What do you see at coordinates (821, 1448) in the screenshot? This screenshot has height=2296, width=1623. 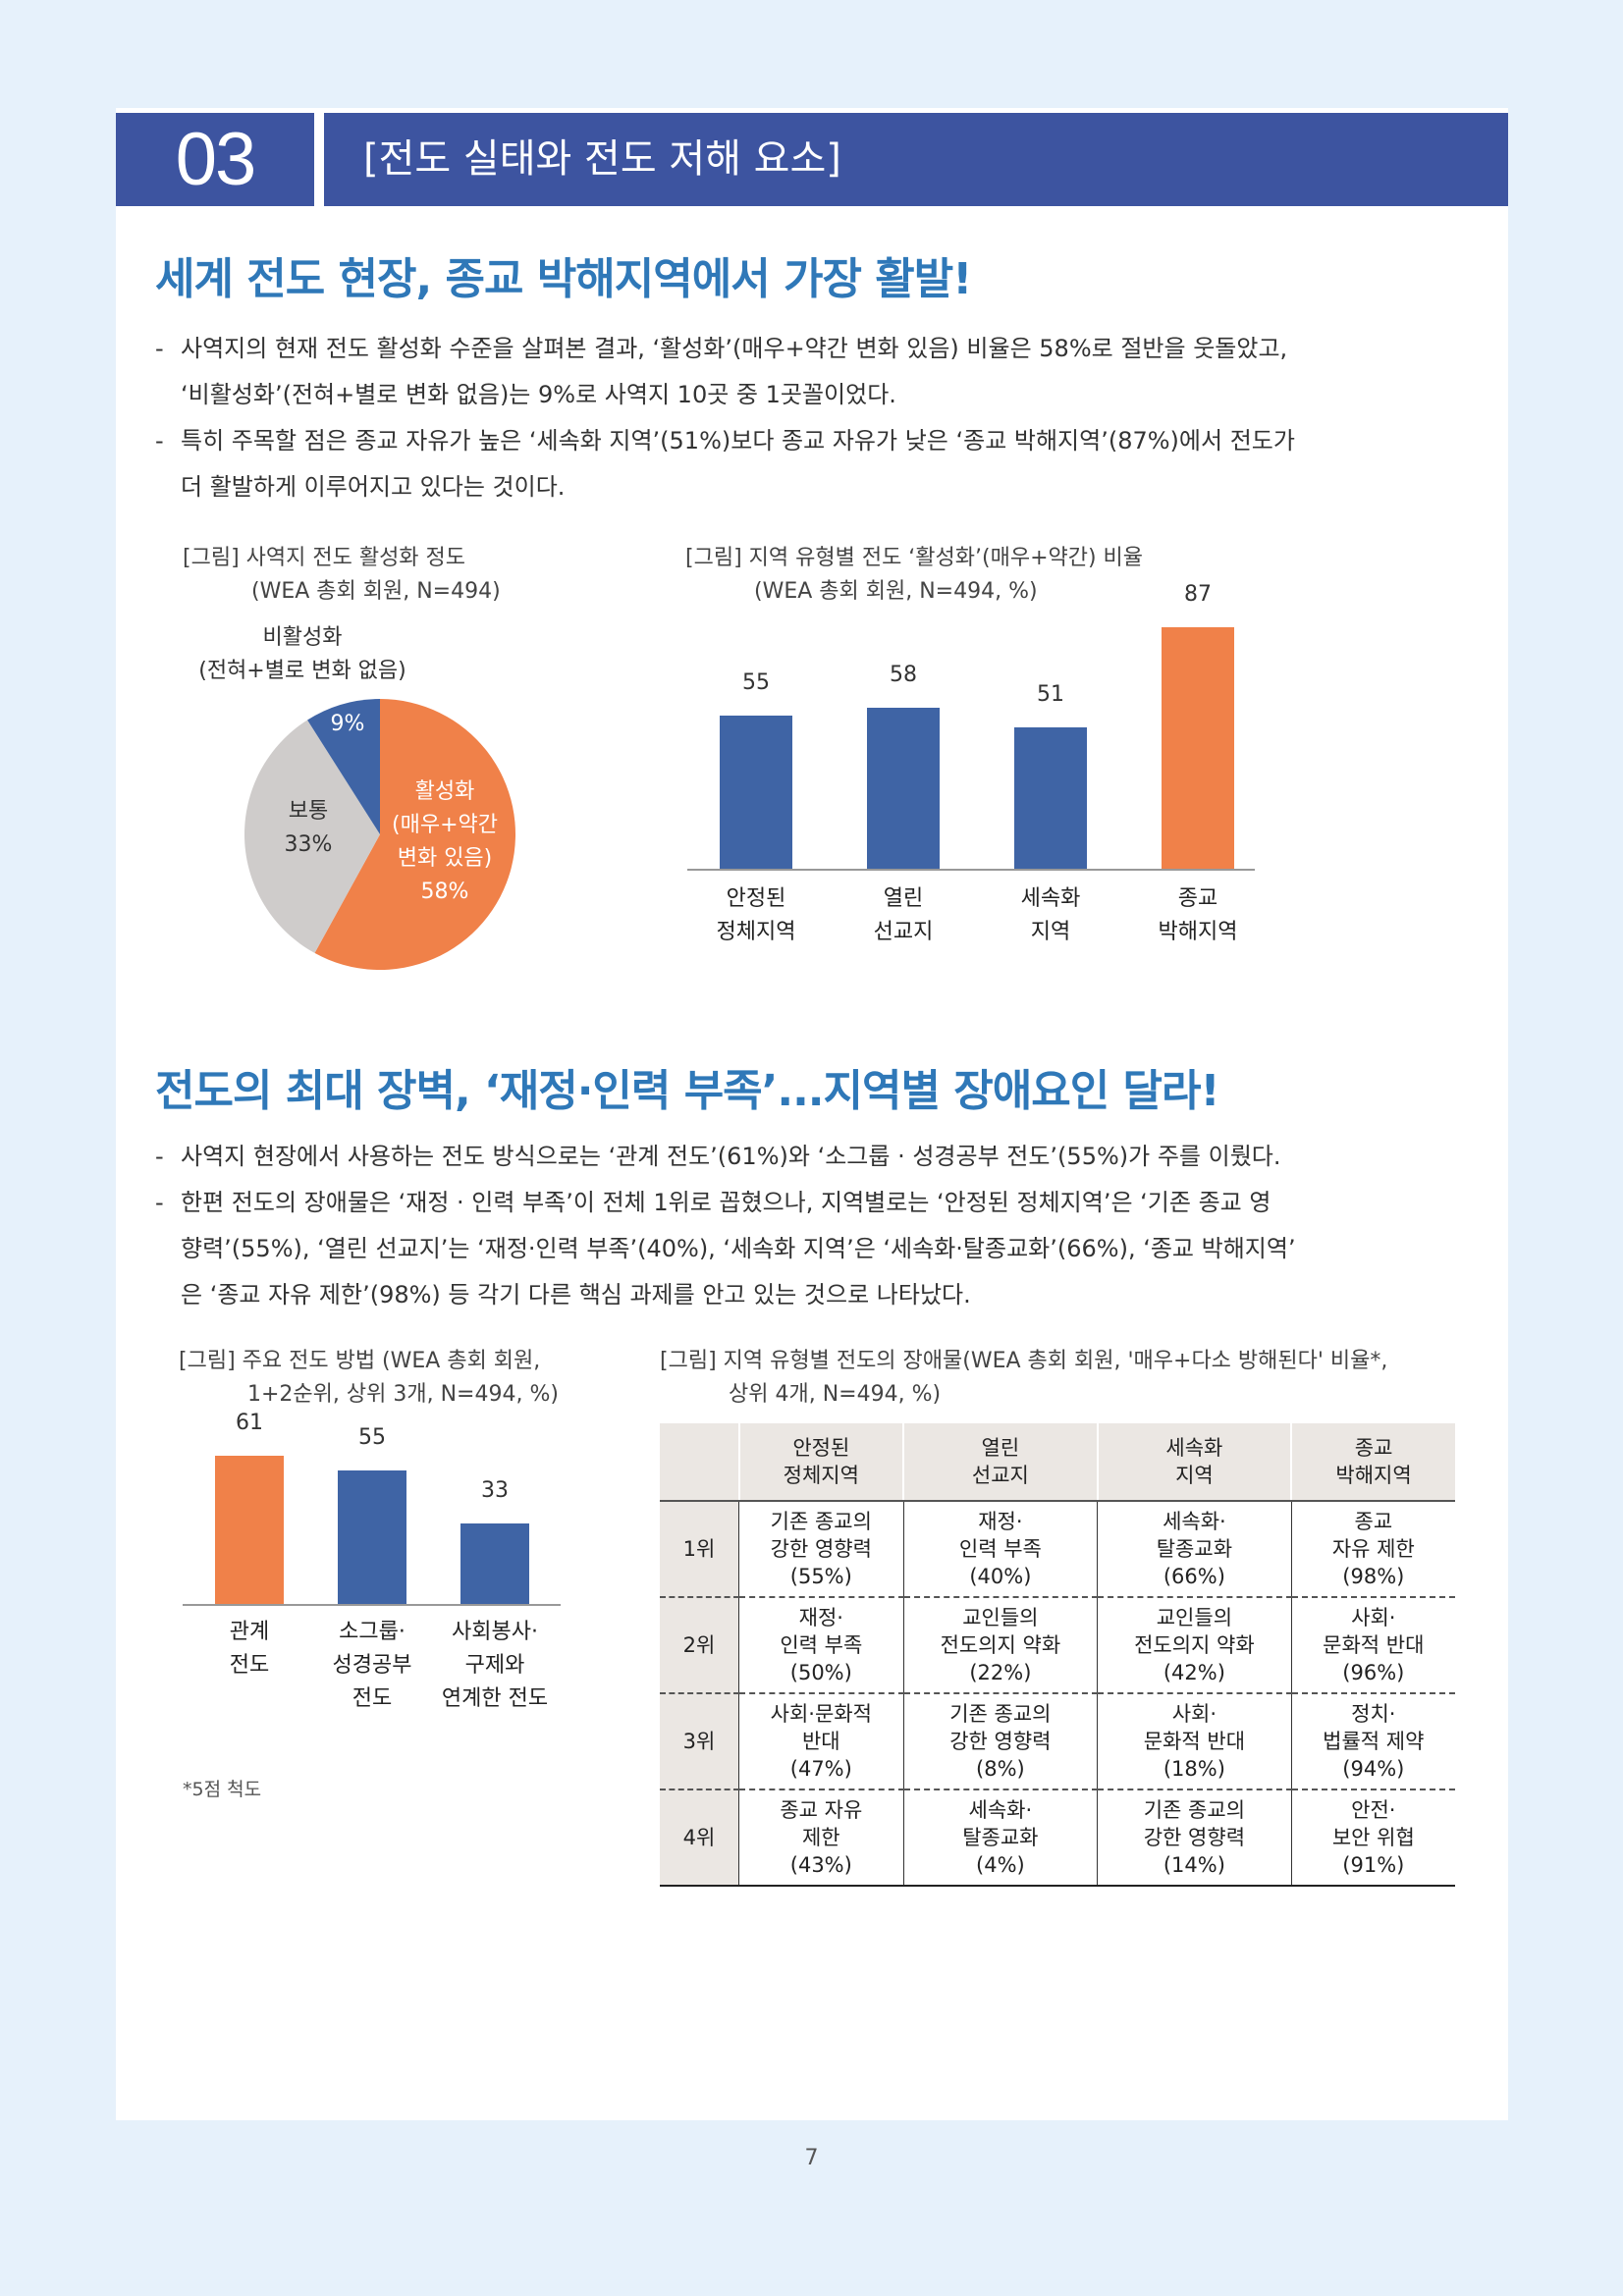 I see `header-line: 안정된` at bounding box center [821, 1448].